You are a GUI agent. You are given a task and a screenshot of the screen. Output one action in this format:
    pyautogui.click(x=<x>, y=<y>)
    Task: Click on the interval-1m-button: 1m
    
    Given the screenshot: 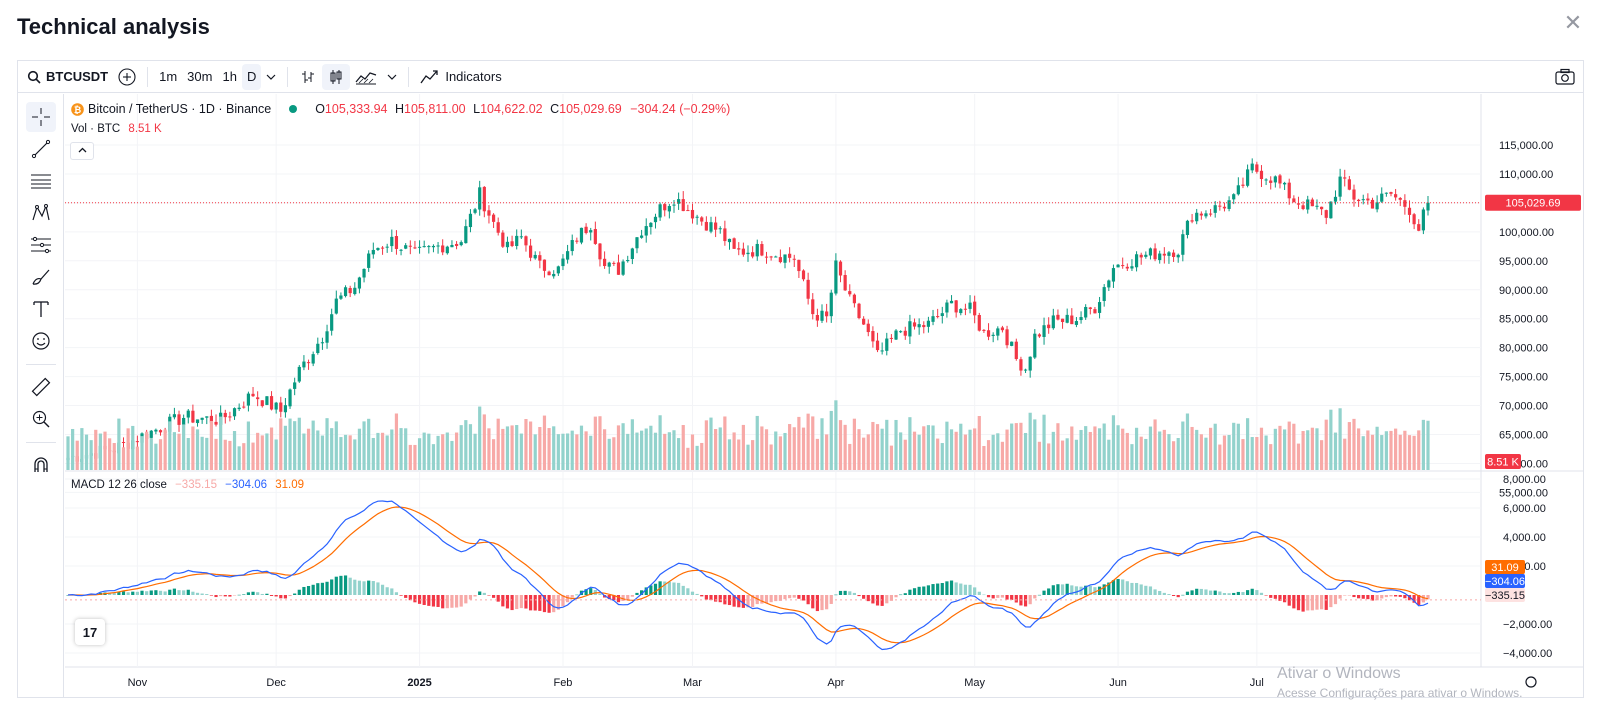 What is the action you would take?
    pyautogui.click(x=168, y=76)
    